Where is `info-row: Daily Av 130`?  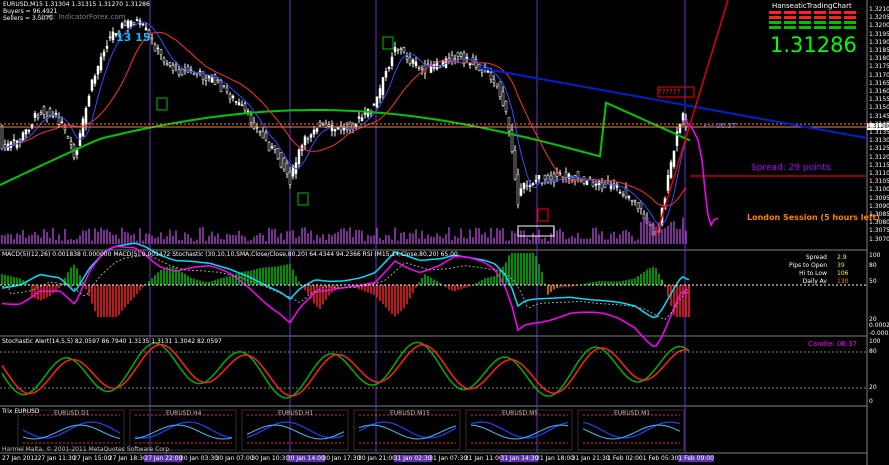
info-row: Daily Av 130 is located at coordinates (805, 282).